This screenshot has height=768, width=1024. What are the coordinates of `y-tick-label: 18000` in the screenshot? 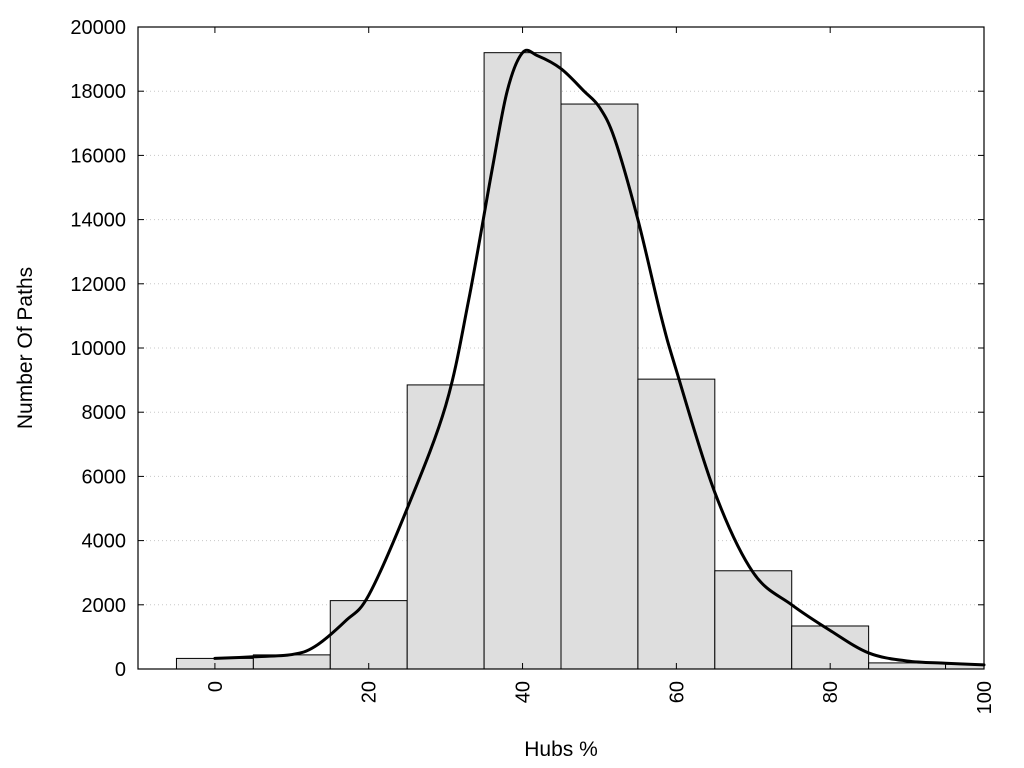 It's located at (98, 92).